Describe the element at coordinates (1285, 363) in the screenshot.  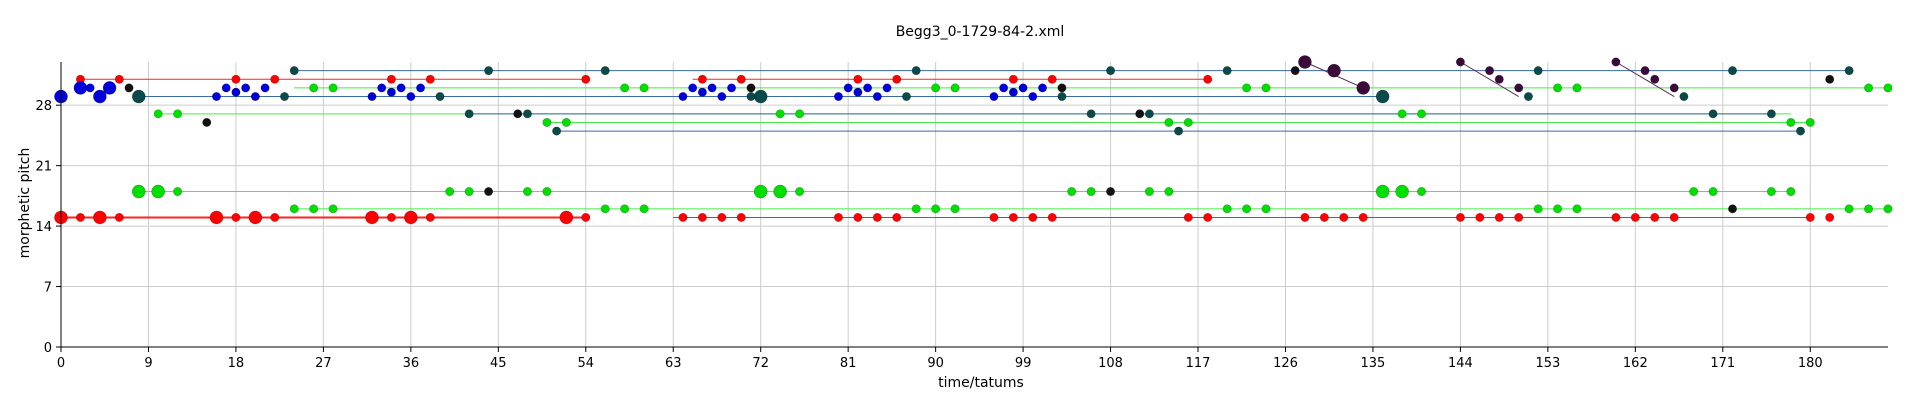
I see `x-tick-label: 126` at that location.